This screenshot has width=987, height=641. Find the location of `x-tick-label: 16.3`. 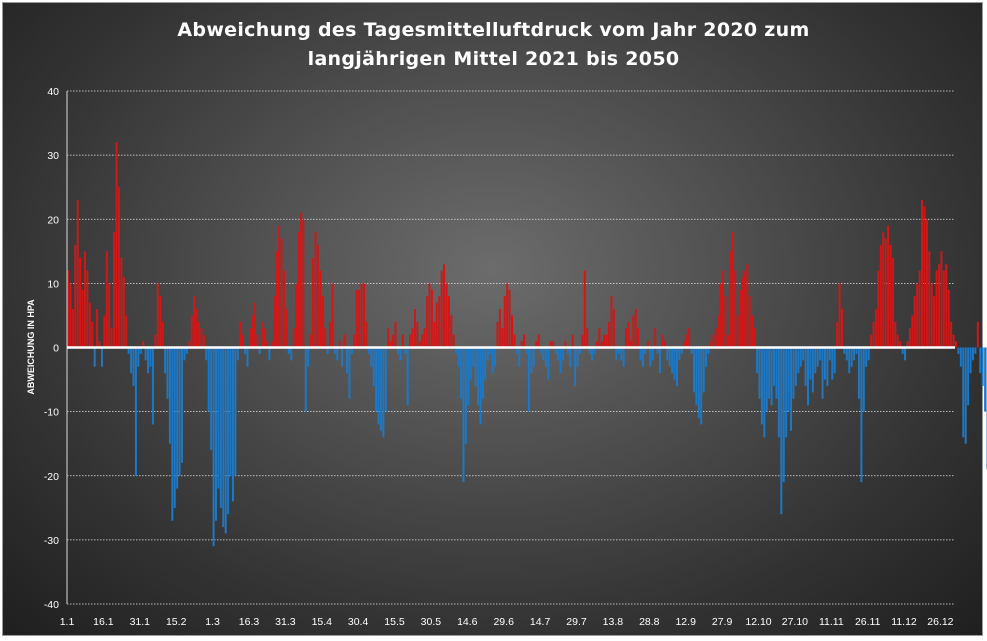

x-tick-label: 16.3 is located at coordinates (249, 622).